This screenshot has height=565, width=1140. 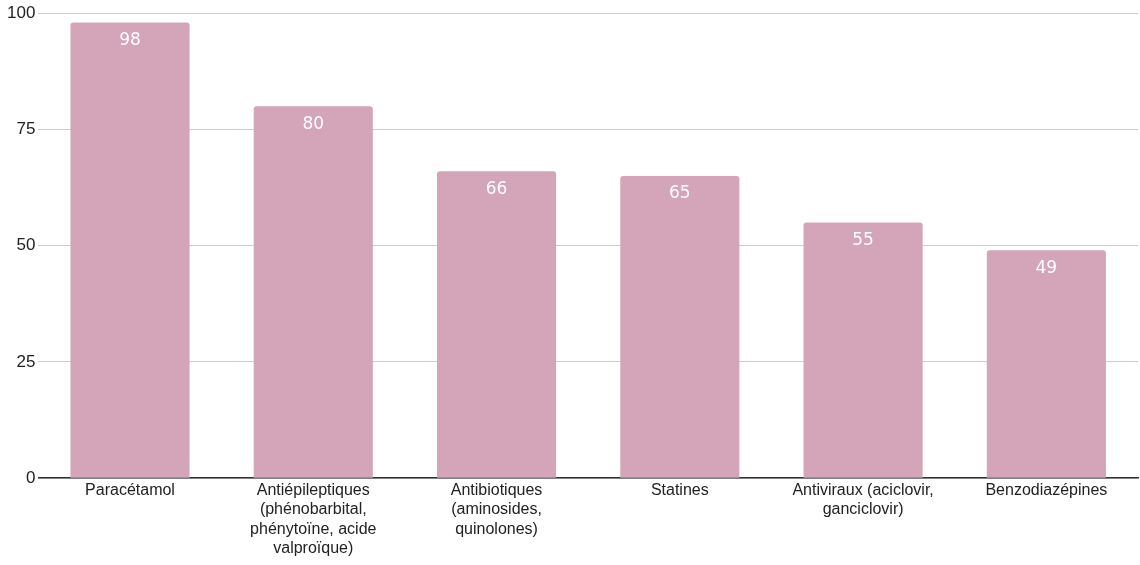 What do you see at coordinates (680, 192) in the screenshot?
I see `data-label: 65` at bounding box center [680, 192].